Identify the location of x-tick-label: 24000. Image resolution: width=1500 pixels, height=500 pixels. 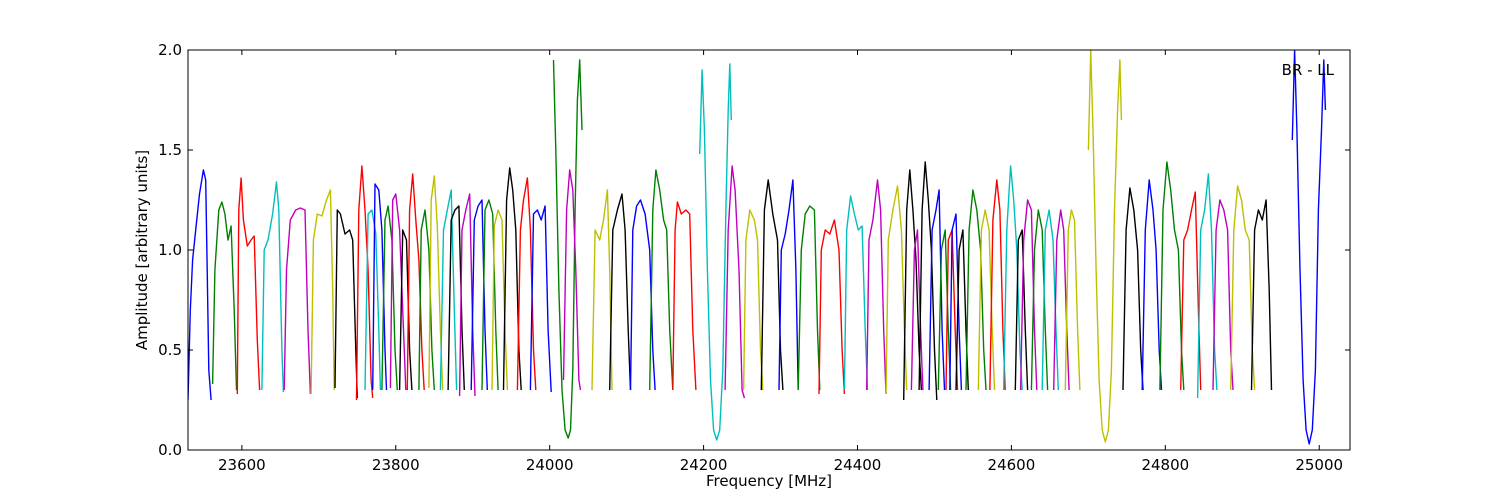
(550, 465).